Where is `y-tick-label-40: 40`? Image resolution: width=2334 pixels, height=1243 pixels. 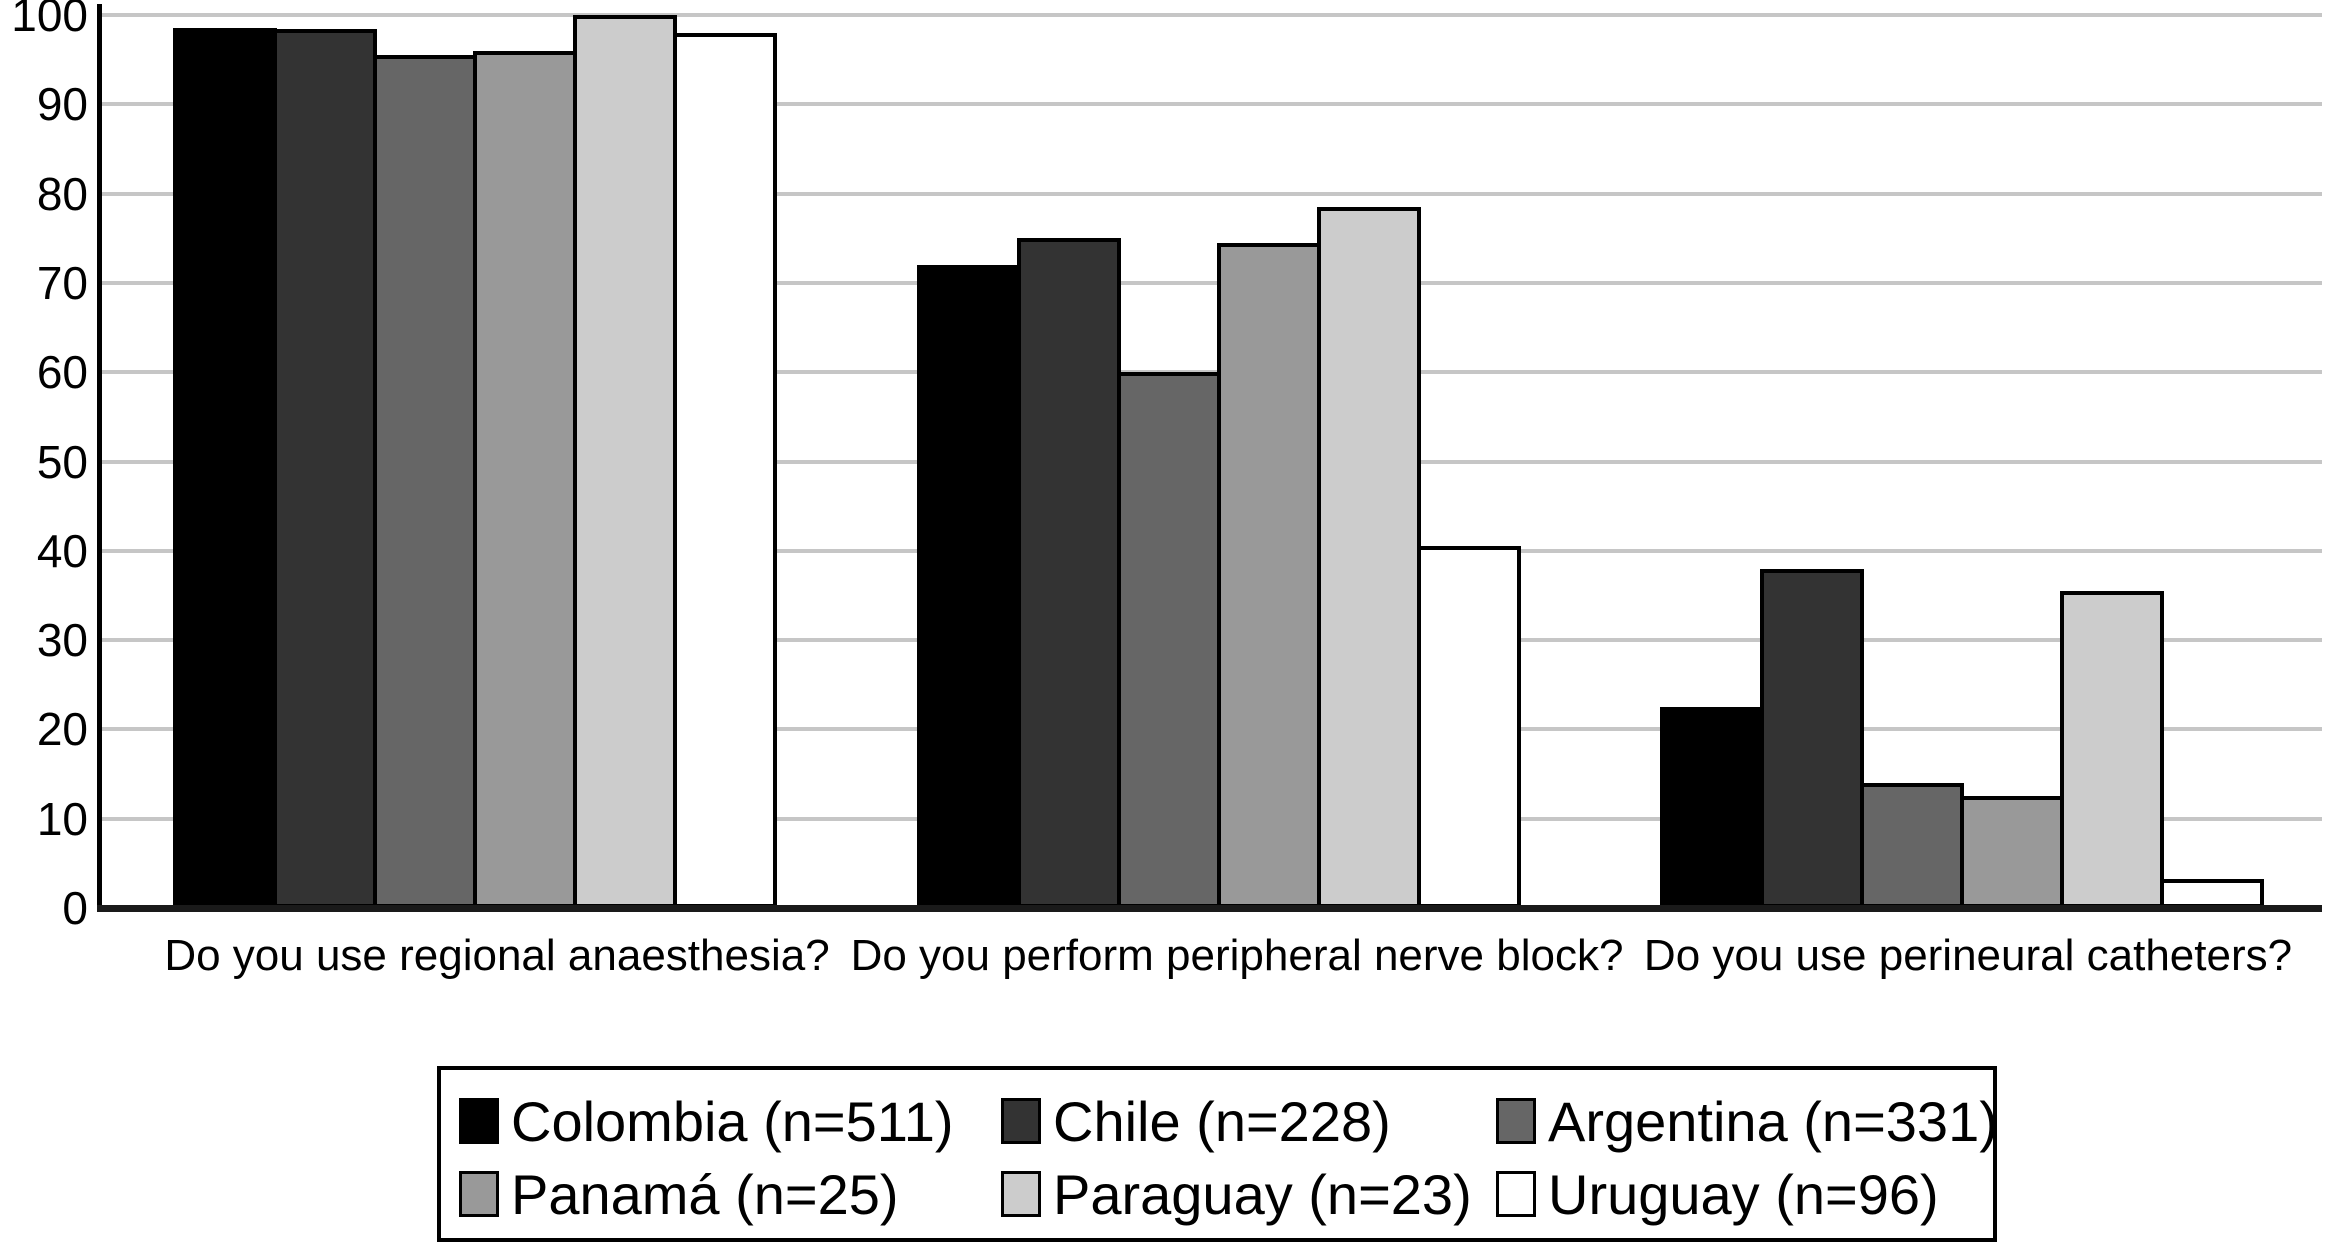
y-tick-label-40: 40 is located at coordinates (62, 550).